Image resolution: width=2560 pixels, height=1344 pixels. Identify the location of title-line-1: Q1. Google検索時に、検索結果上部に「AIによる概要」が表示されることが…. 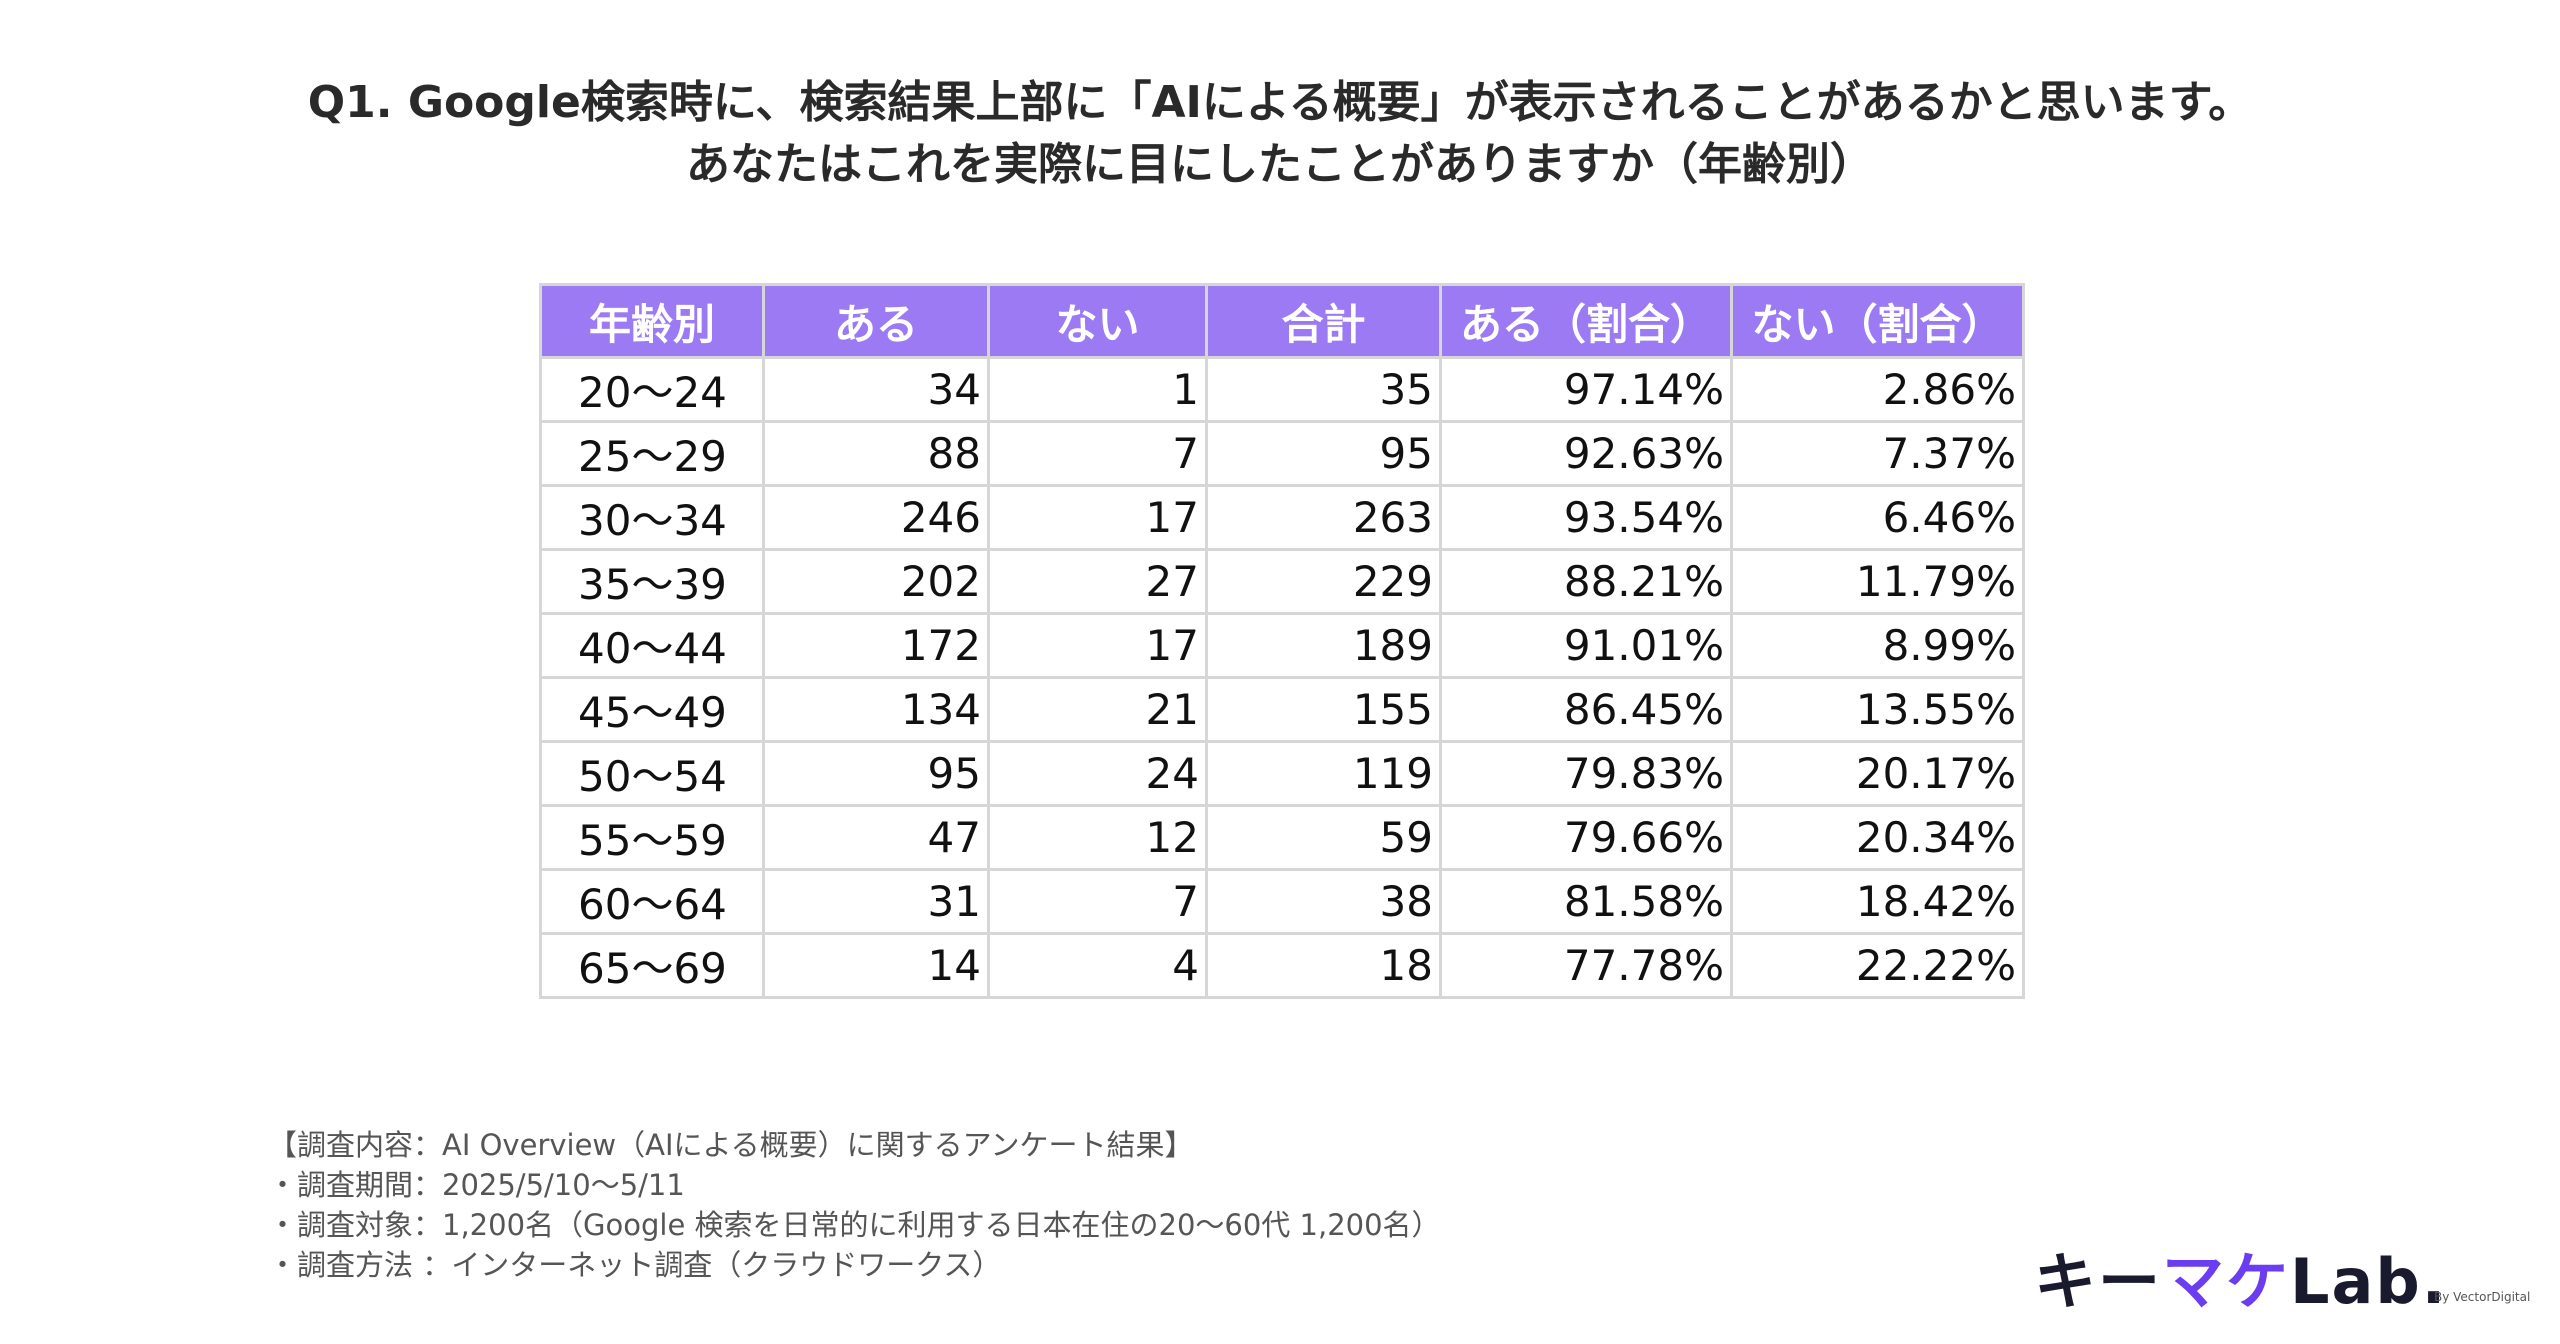
(1280, 102).